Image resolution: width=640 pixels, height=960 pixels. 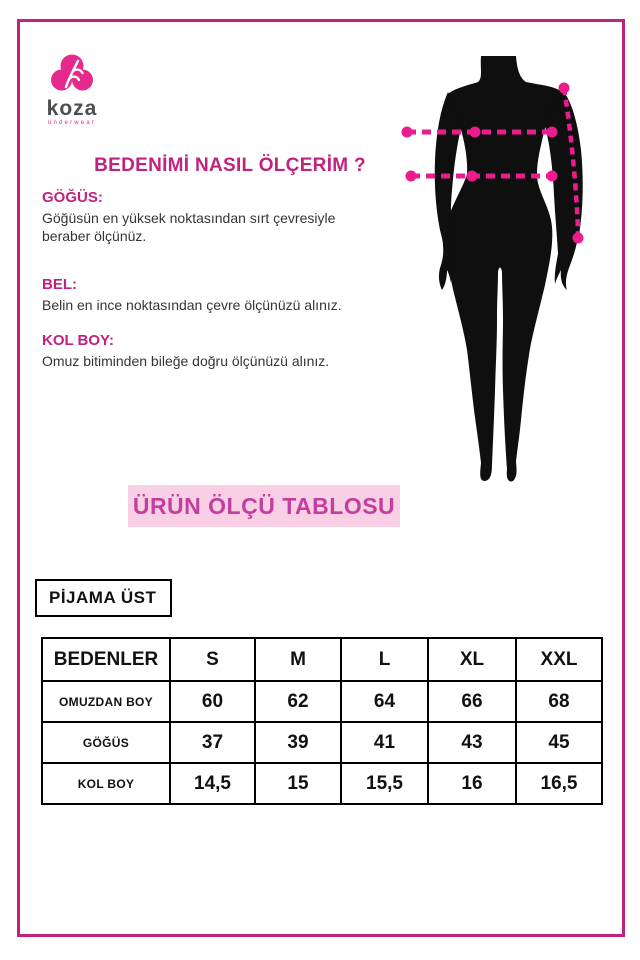 What do you see at coordinates (384, 742) in the screenshot?
I see `cell-value: 41` at bounding box center [384, 742].